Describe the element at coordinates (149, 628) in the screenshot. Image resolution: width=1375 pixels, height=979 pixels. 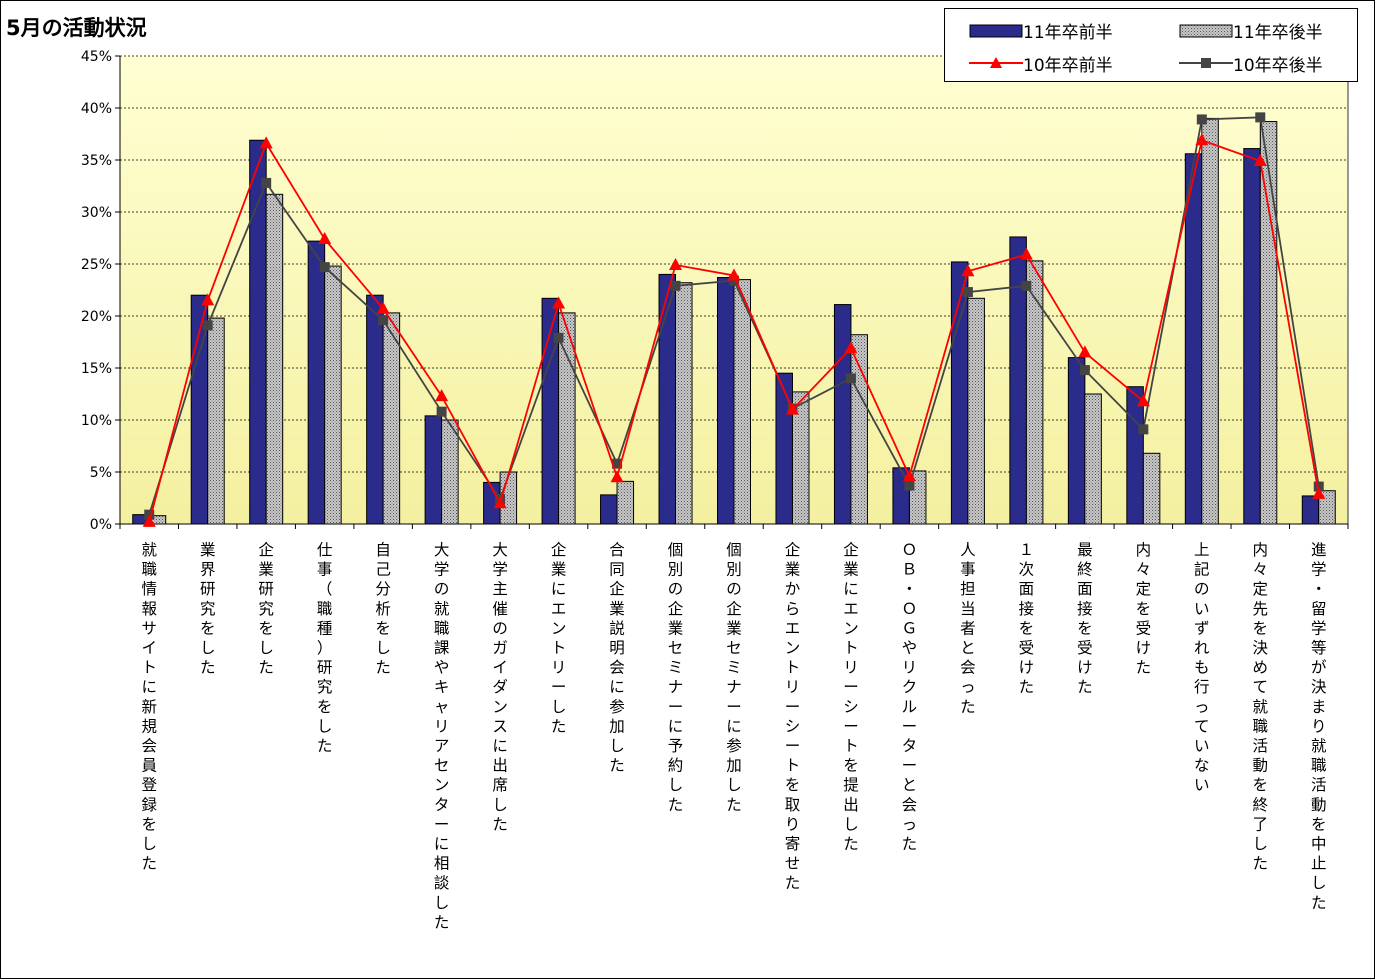
I see `svg-text: サ` at that location.